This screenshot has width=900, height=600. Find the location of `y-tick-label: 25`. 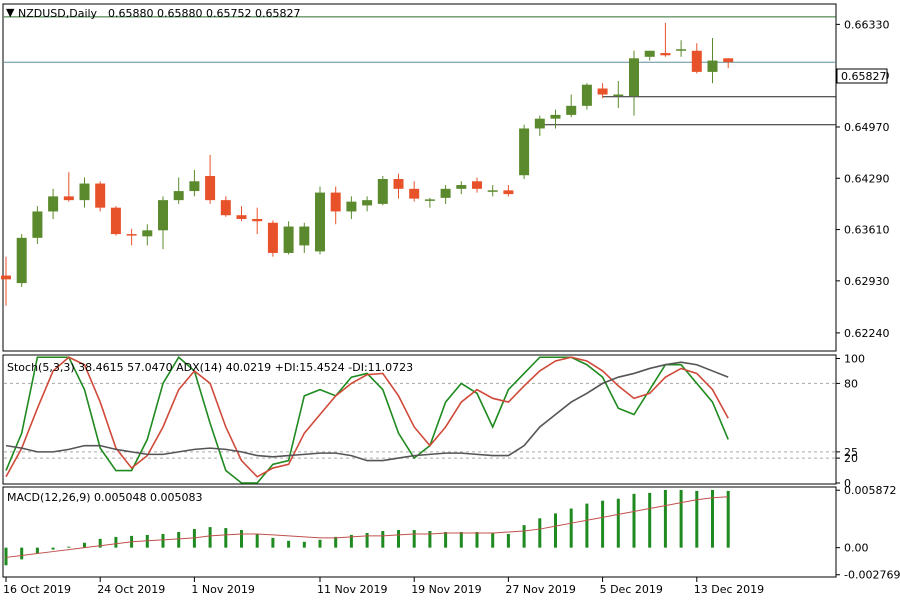

y-tick-label: 25 is located at coordinates (851, 452).